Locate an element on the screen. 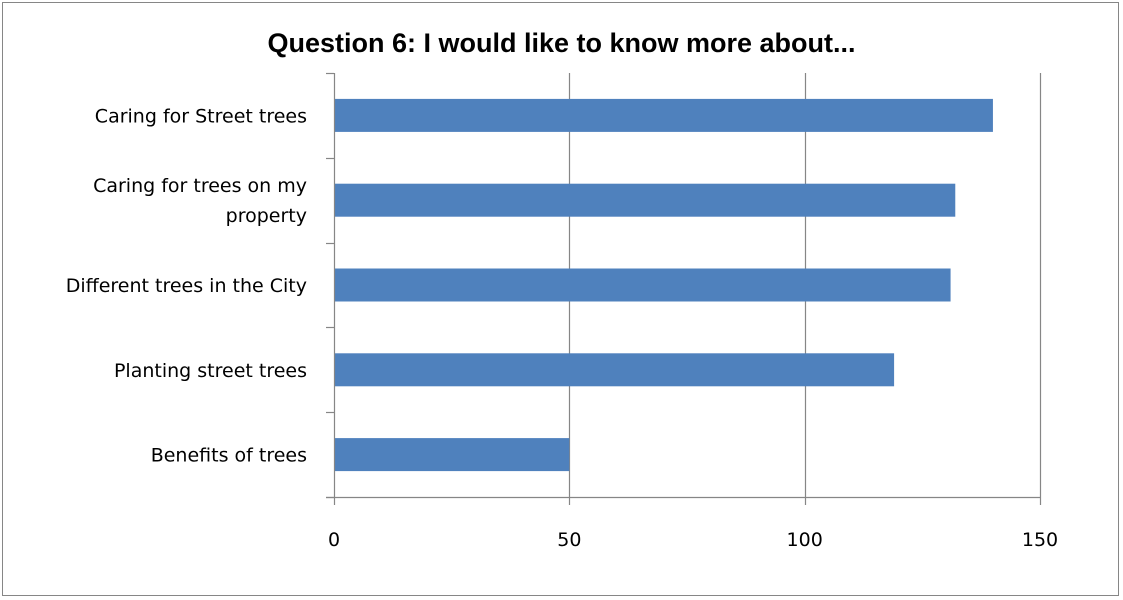 Image resolution: width=1123 pixels, height=600 pixels. category-label-4: Planting street trees is located at coordinates (210, 371).